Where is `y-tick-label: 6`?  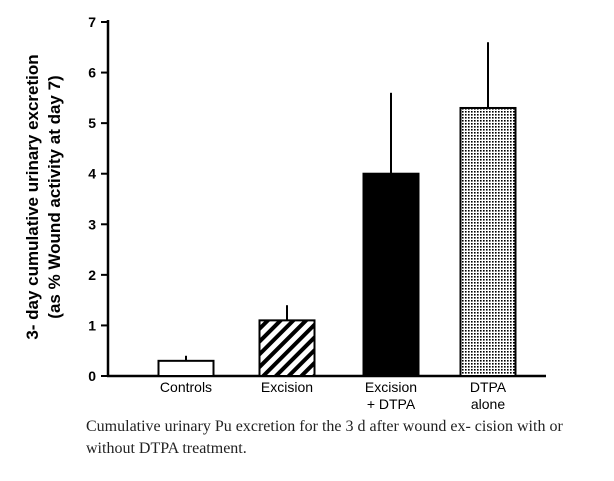
y-tick-label: 6 is located at coordinates (92, 73).